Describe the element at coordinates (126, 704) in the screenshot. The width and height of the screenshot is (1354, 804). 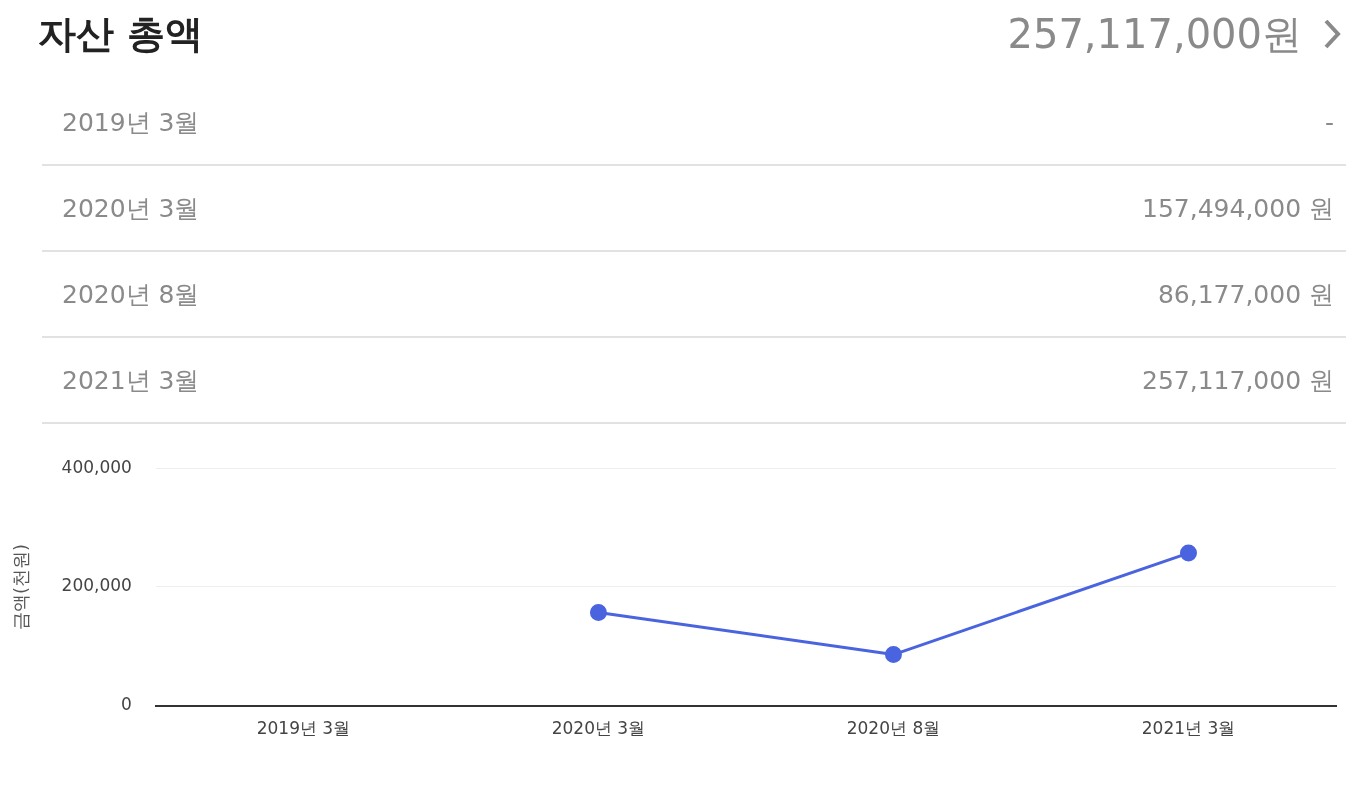
I see `y-tick-label: 0` at that location.